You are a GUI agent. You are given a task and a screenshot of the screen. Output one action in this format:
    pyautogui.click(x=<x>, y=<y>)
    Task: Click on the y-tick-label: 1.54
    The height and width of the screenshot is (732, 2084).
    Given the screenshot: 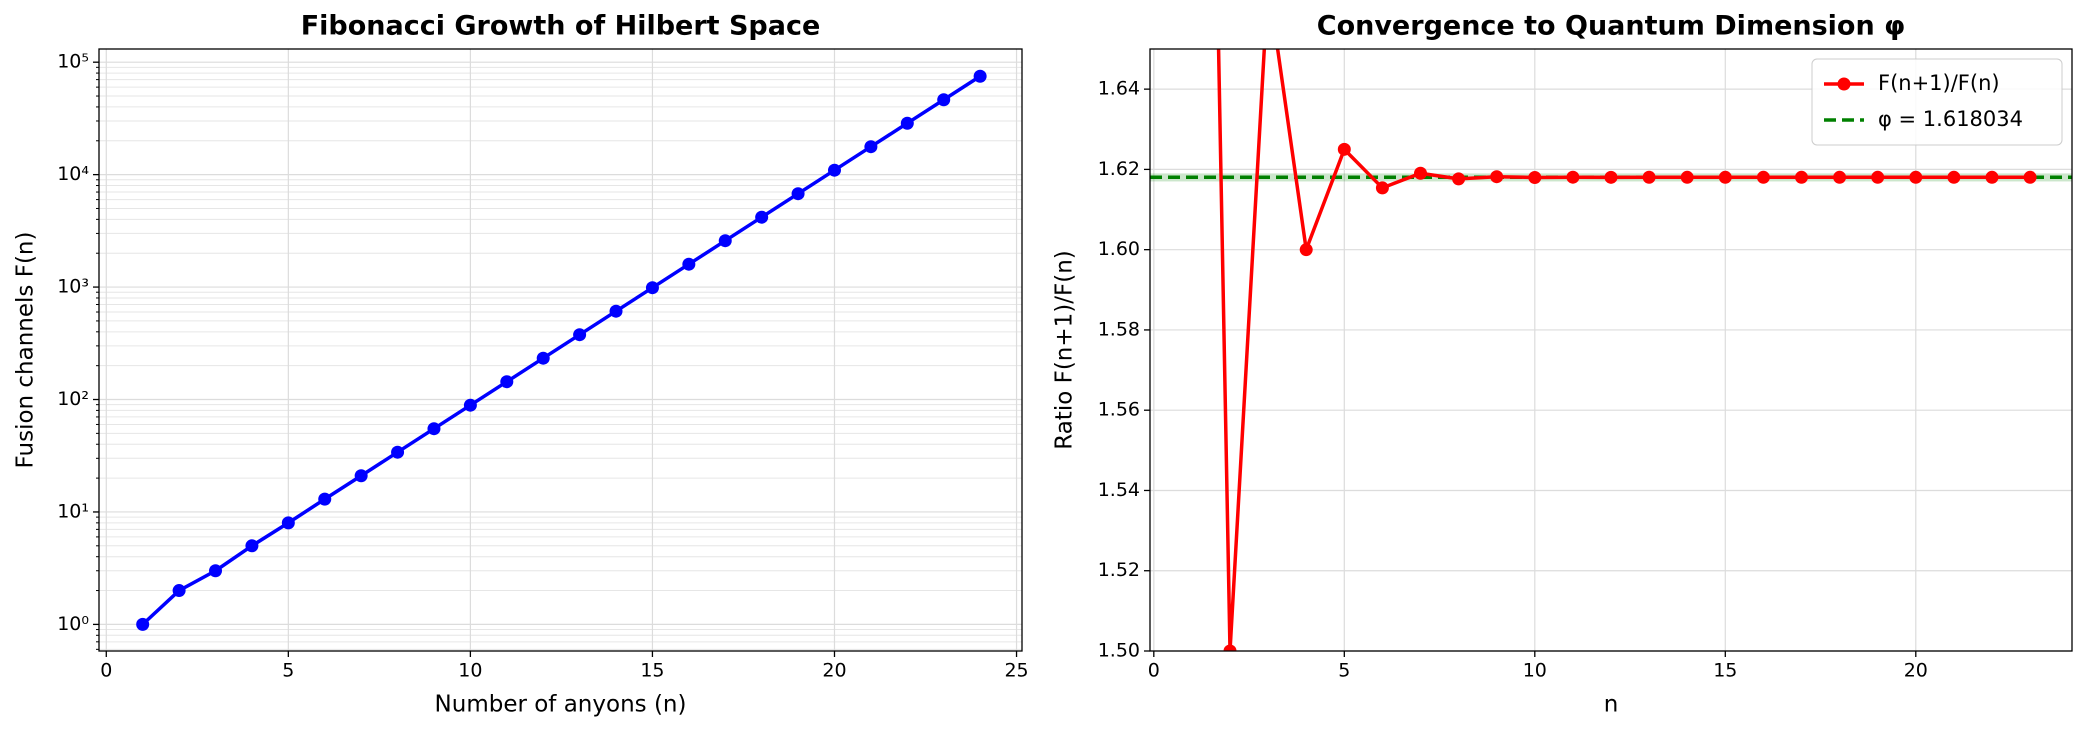 What is the action you would take?
    pyautogui.click(x=1119, y=490)
    